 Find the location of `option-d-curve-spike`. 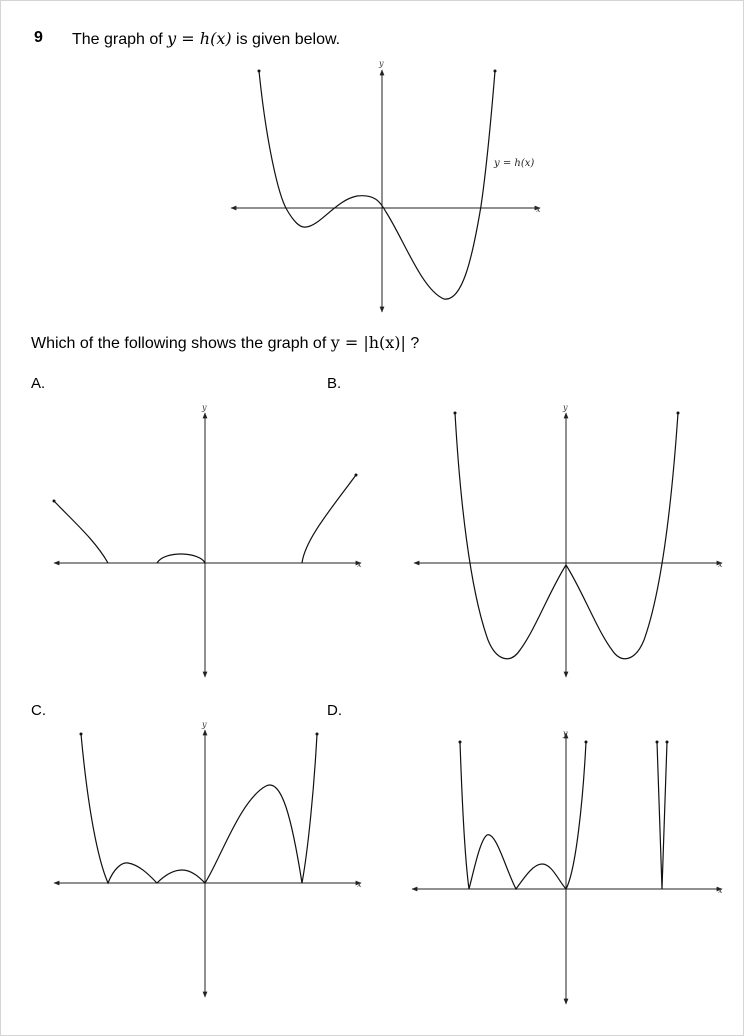

option-d-curve-spike is located at coordinates (662, 815).